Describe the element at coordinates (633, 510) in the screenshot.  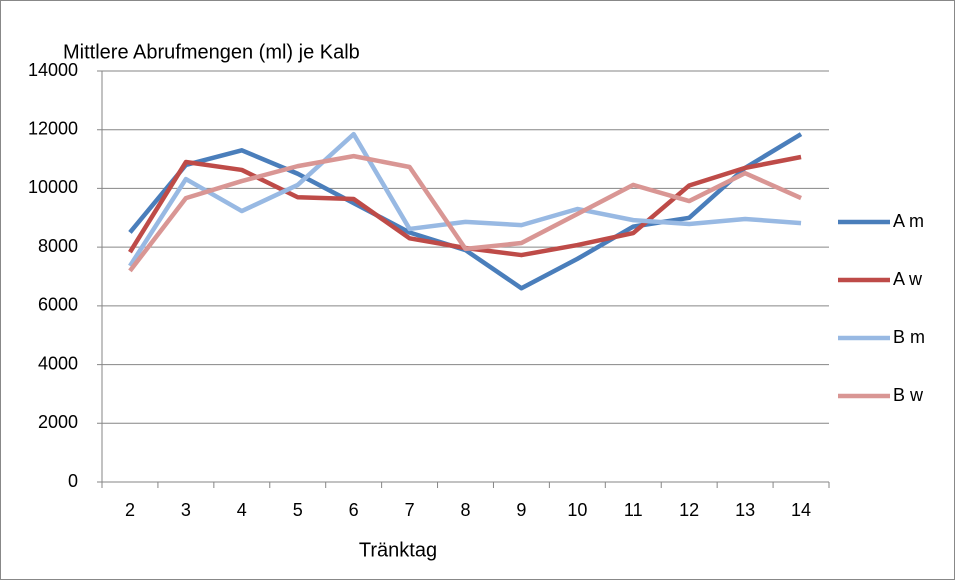
I see `x-tick-label: 11` at that location.